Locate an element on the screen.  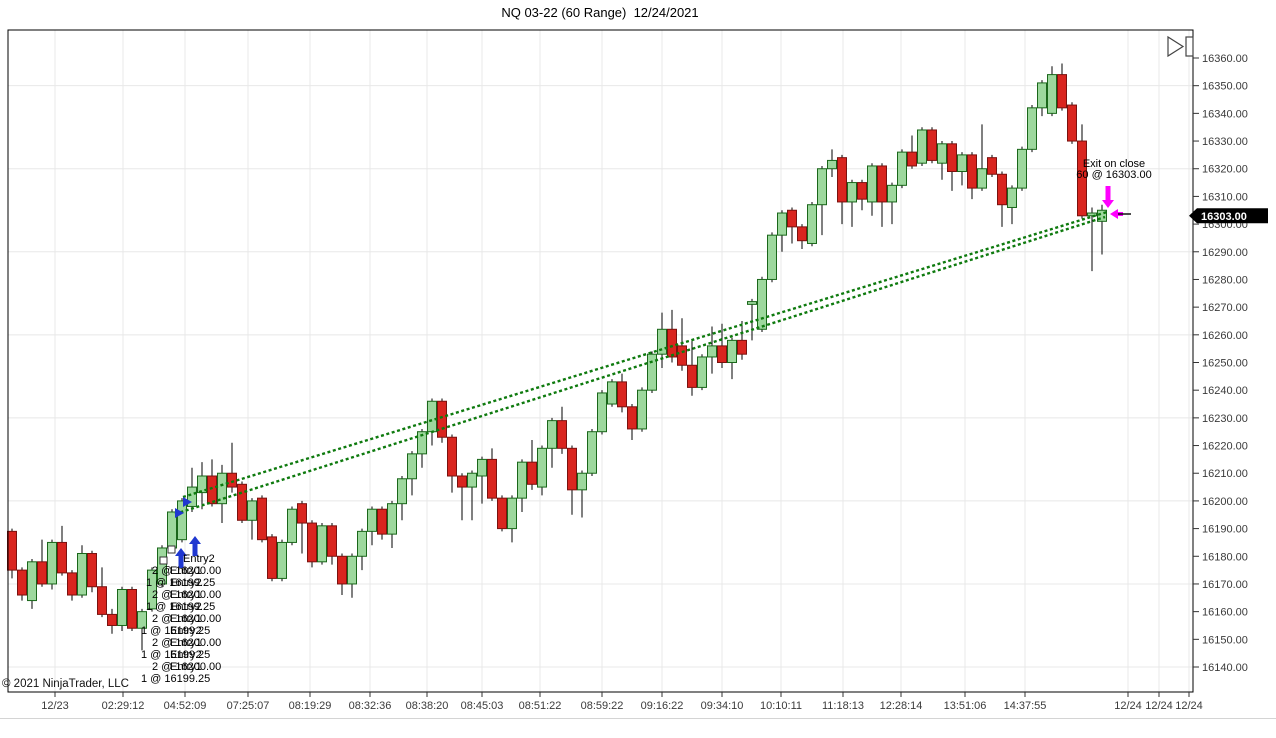
time-axis-label: 12:28:14 is located at coordinates (901, 706).